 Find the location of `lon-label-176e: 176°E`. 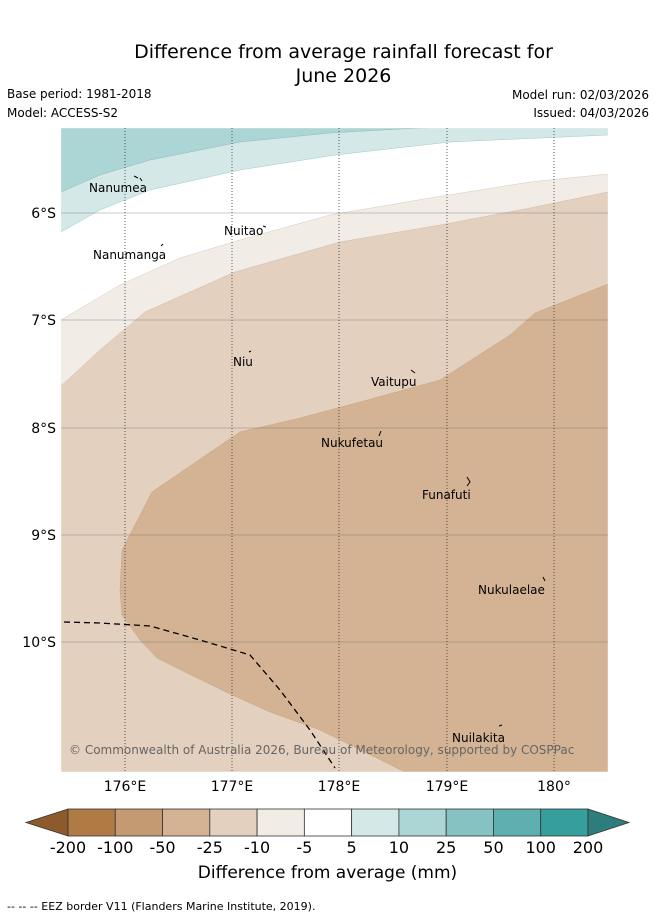

lon-label-176e: 176°E is located at coordinates (125, 787).